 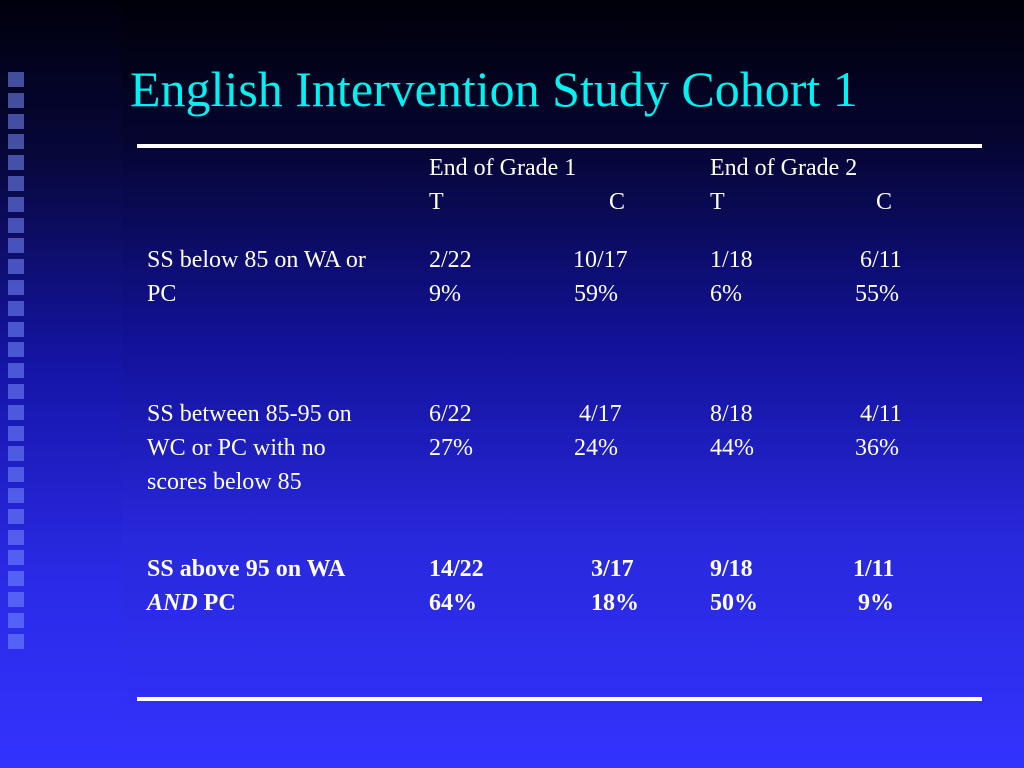 I want to click on cell-ratio: 4/11, so click(x=881, y=414).